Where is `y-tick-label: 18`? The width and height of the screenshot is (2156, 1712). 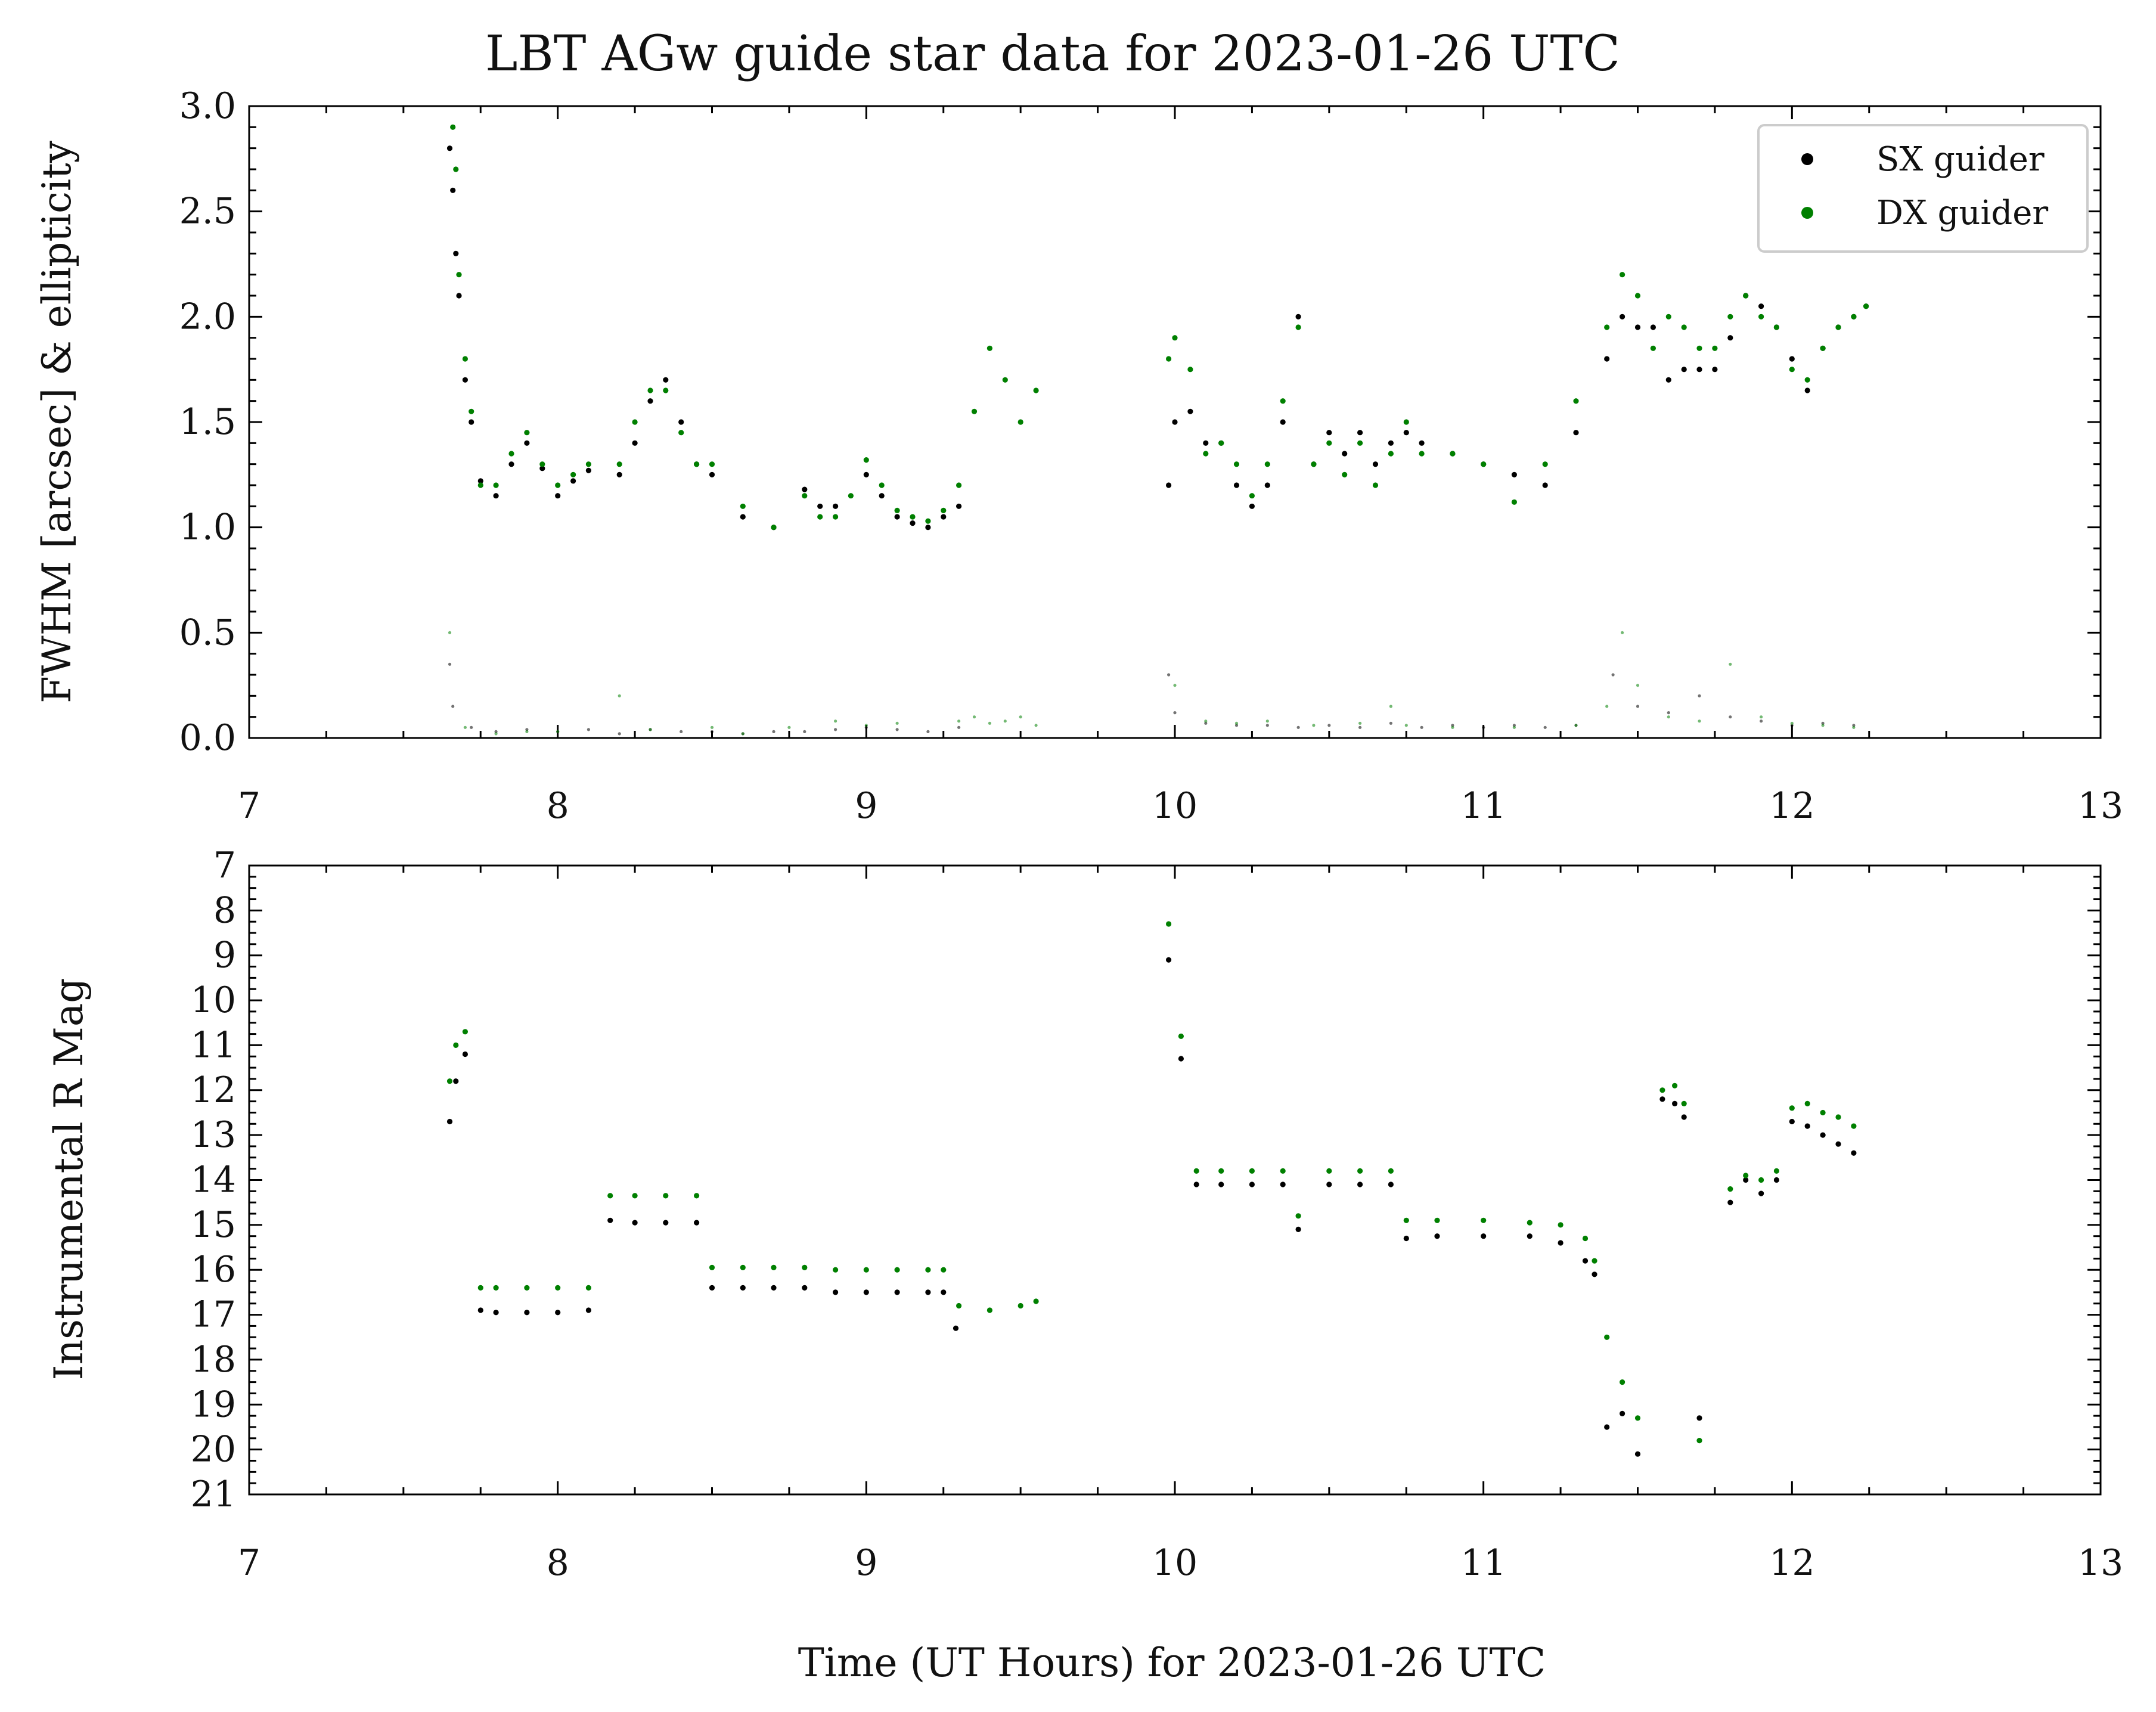
y-tick-label: 18 is located at coordinates (213, 1360).